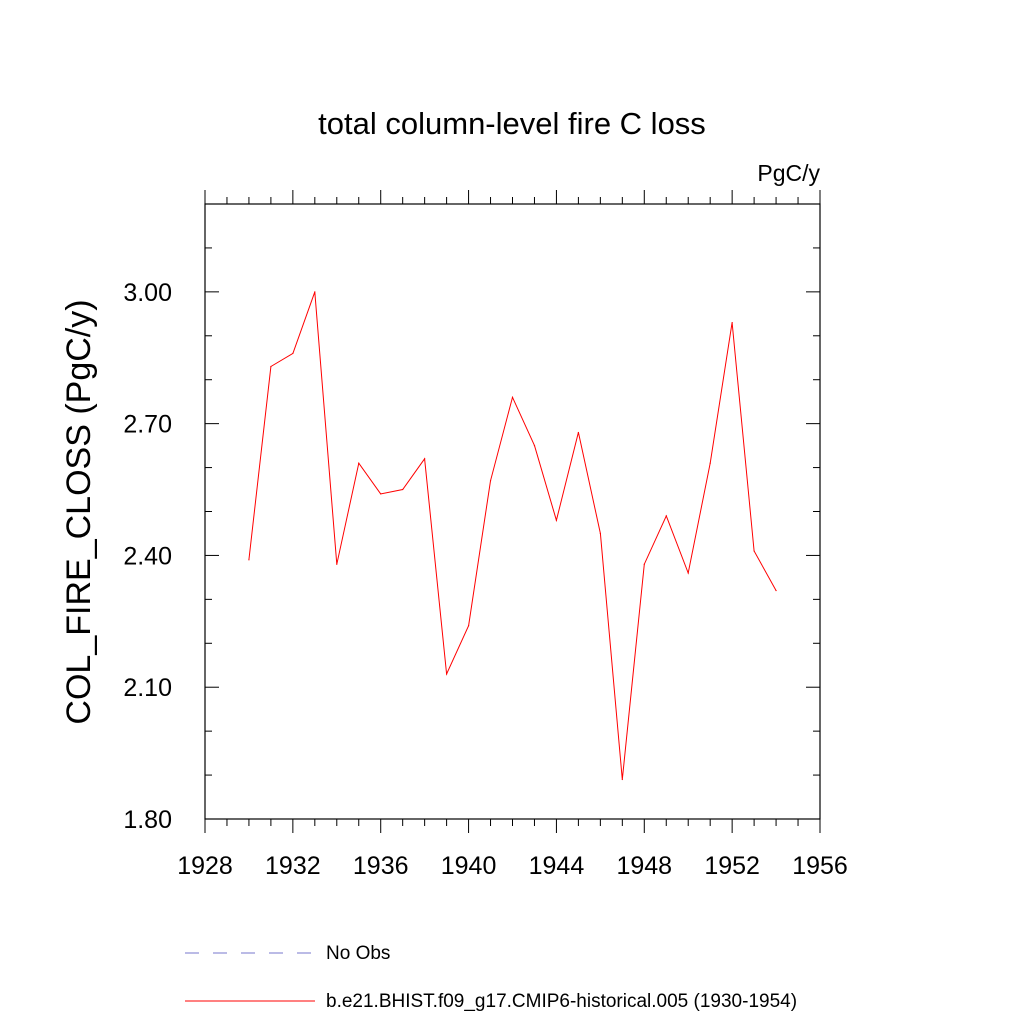 The width and height of the screenshot is (1024, 1024). I want to click on y-tick-label: 1.80, so click(147, 820).